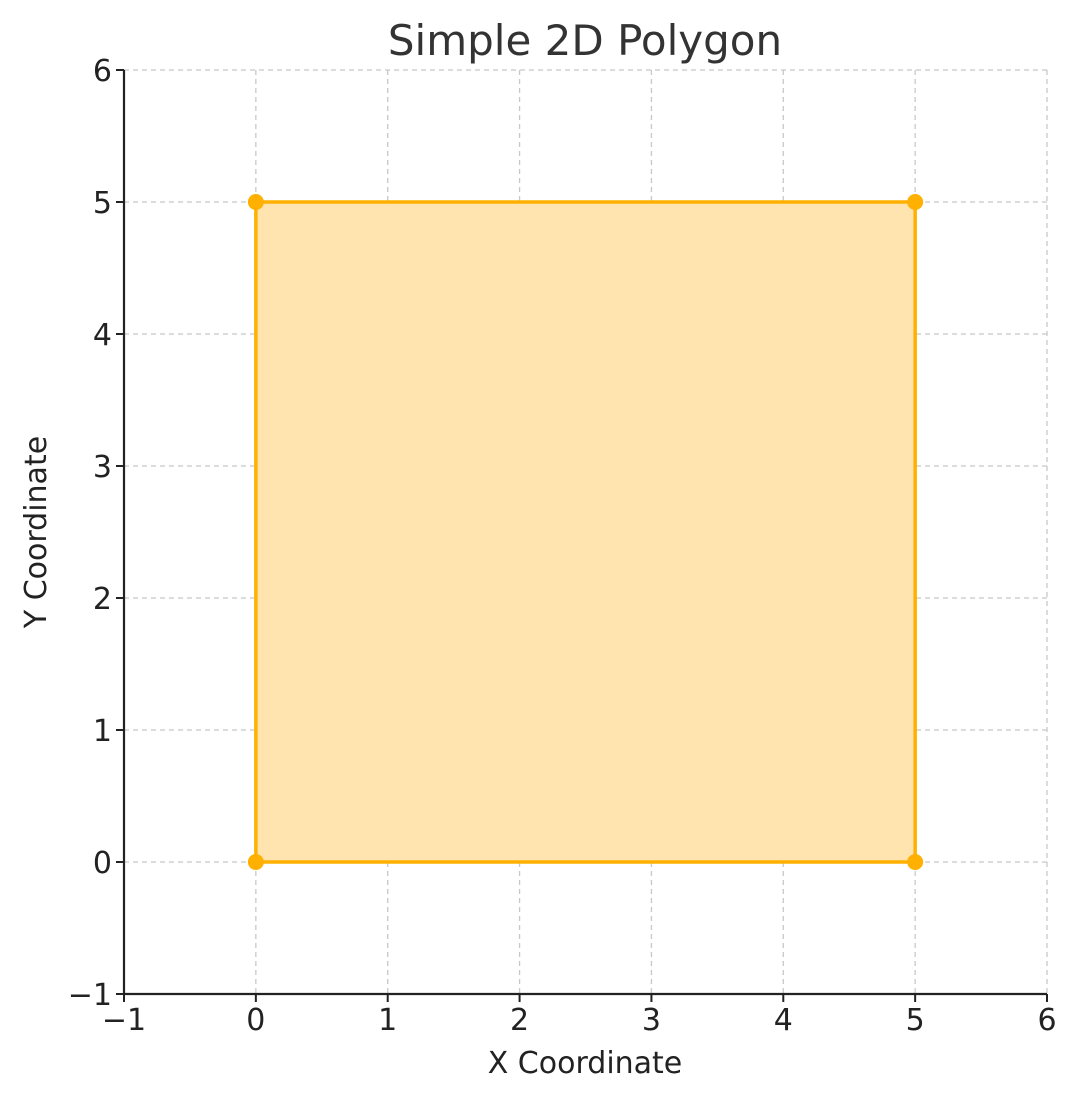  I want to click on y-tick-label: −1, so click(90, 995).